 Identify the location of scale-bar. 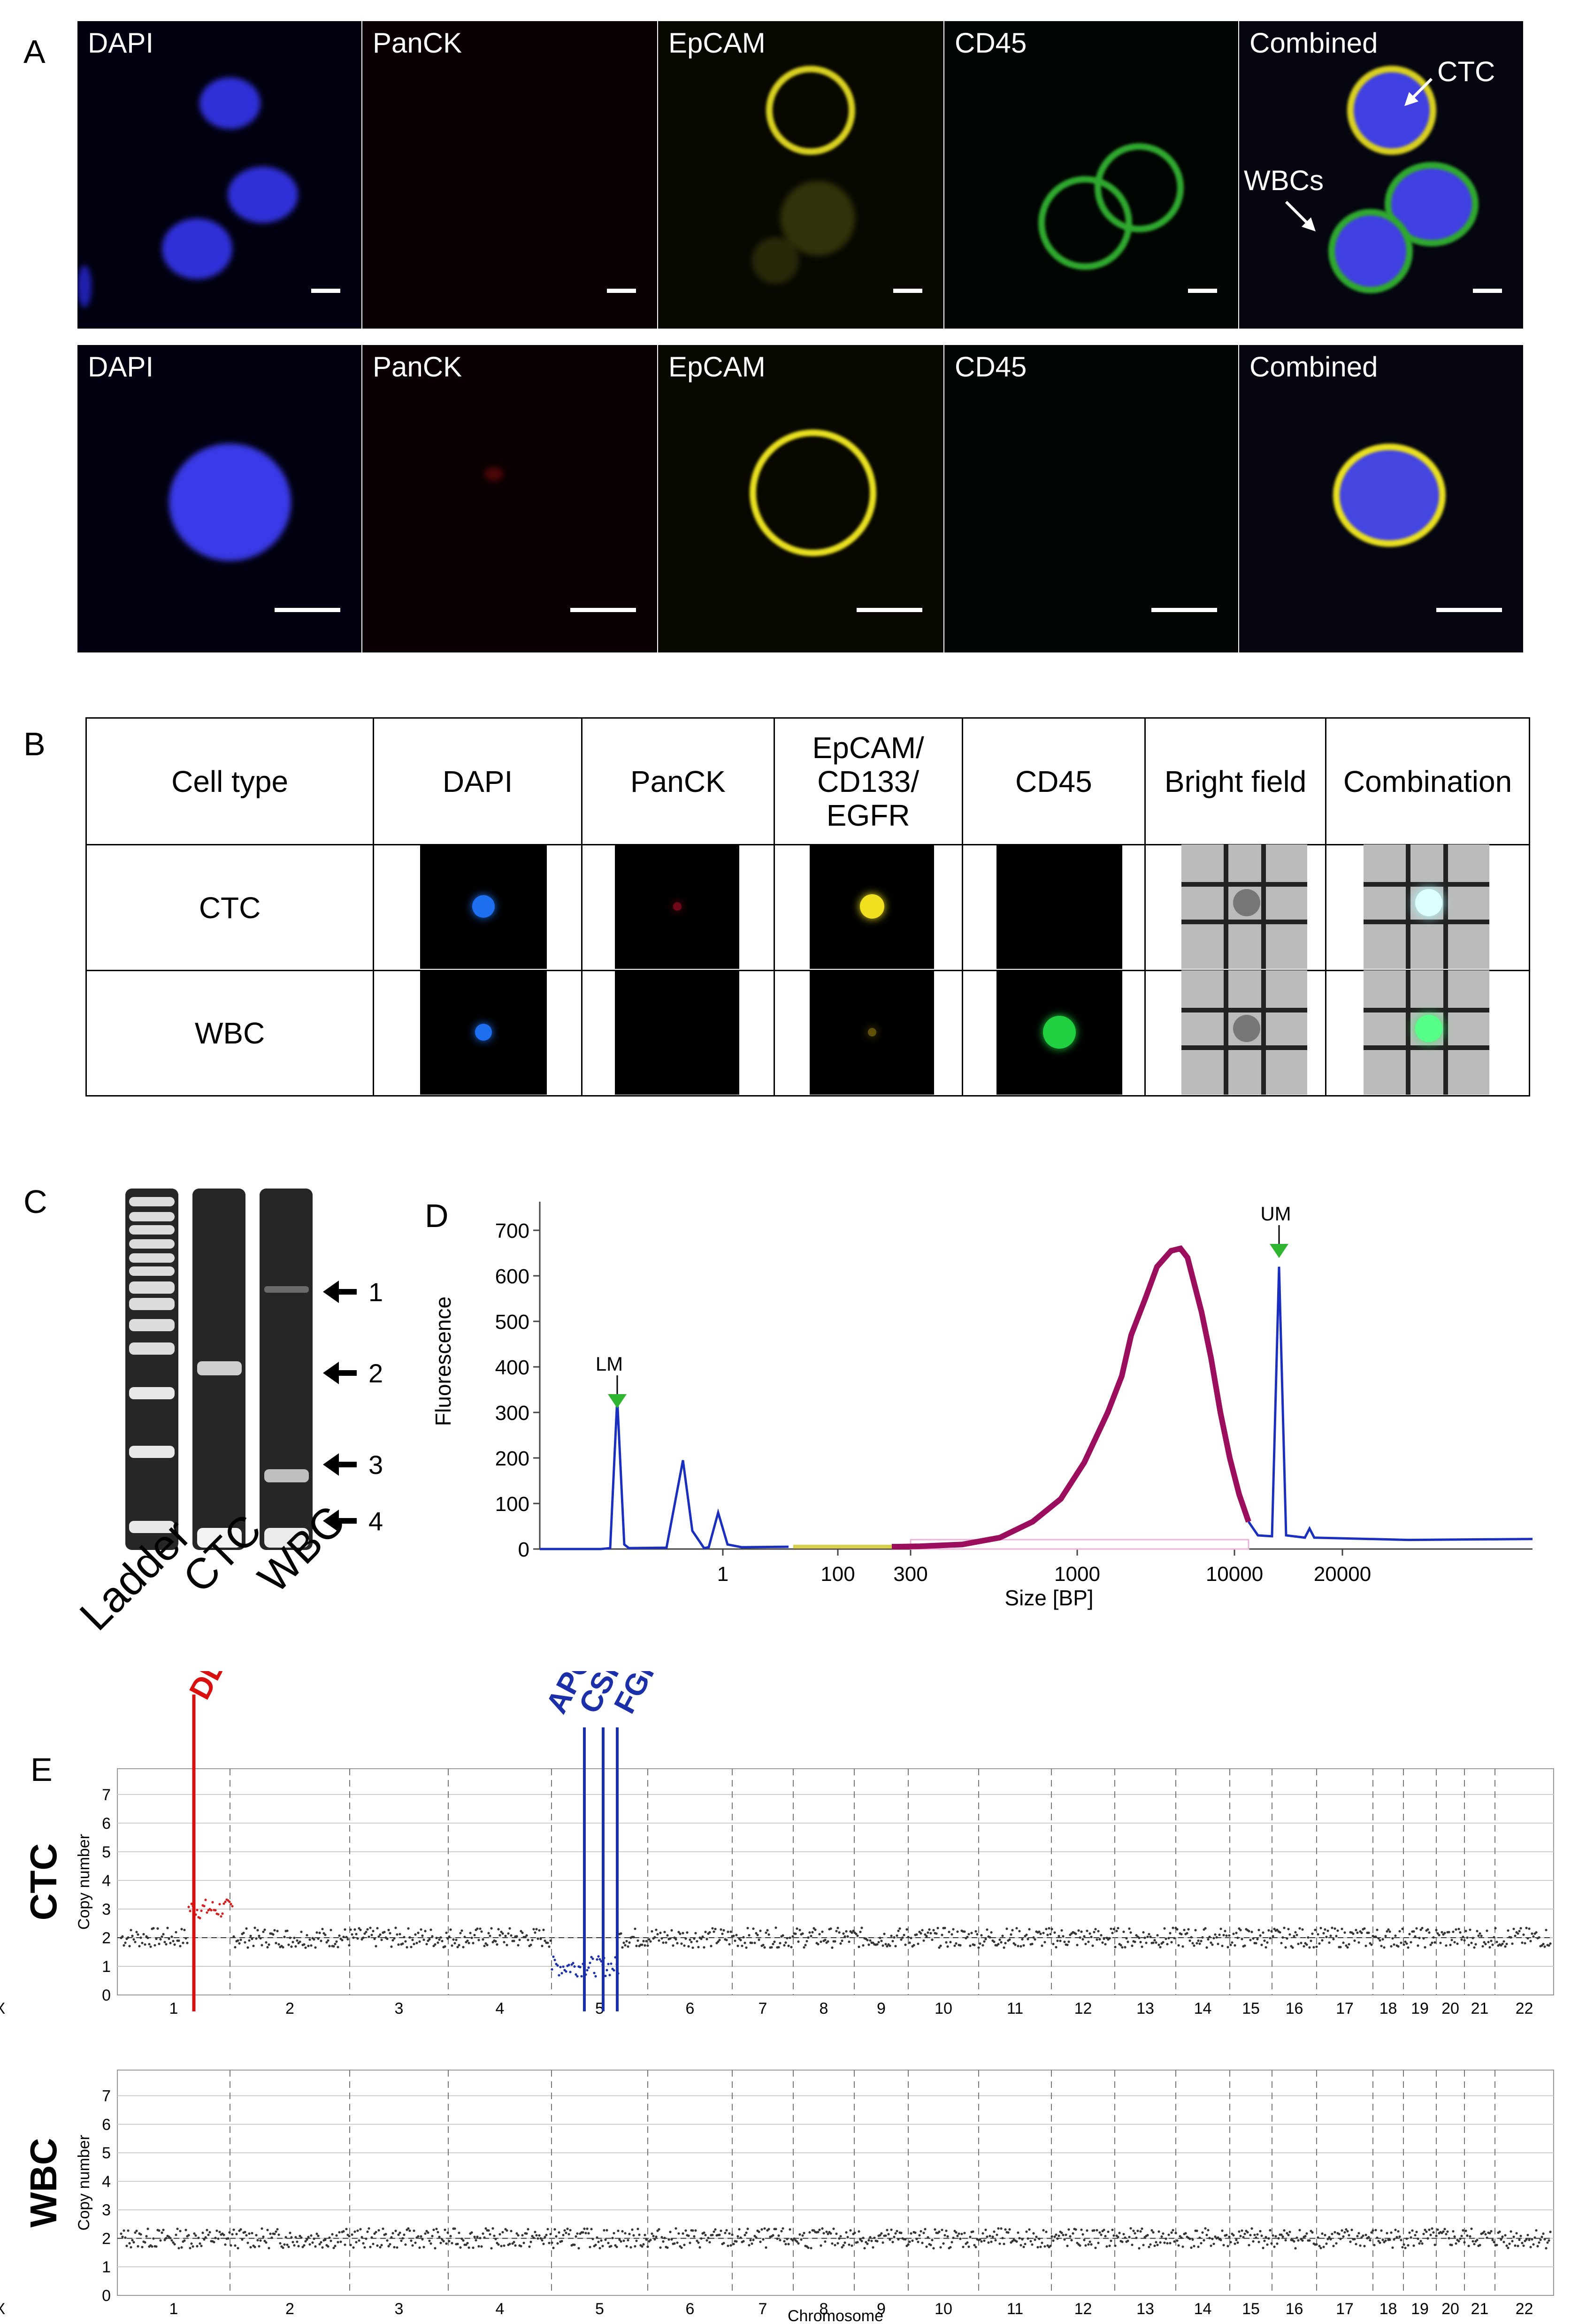
(1469, 610).